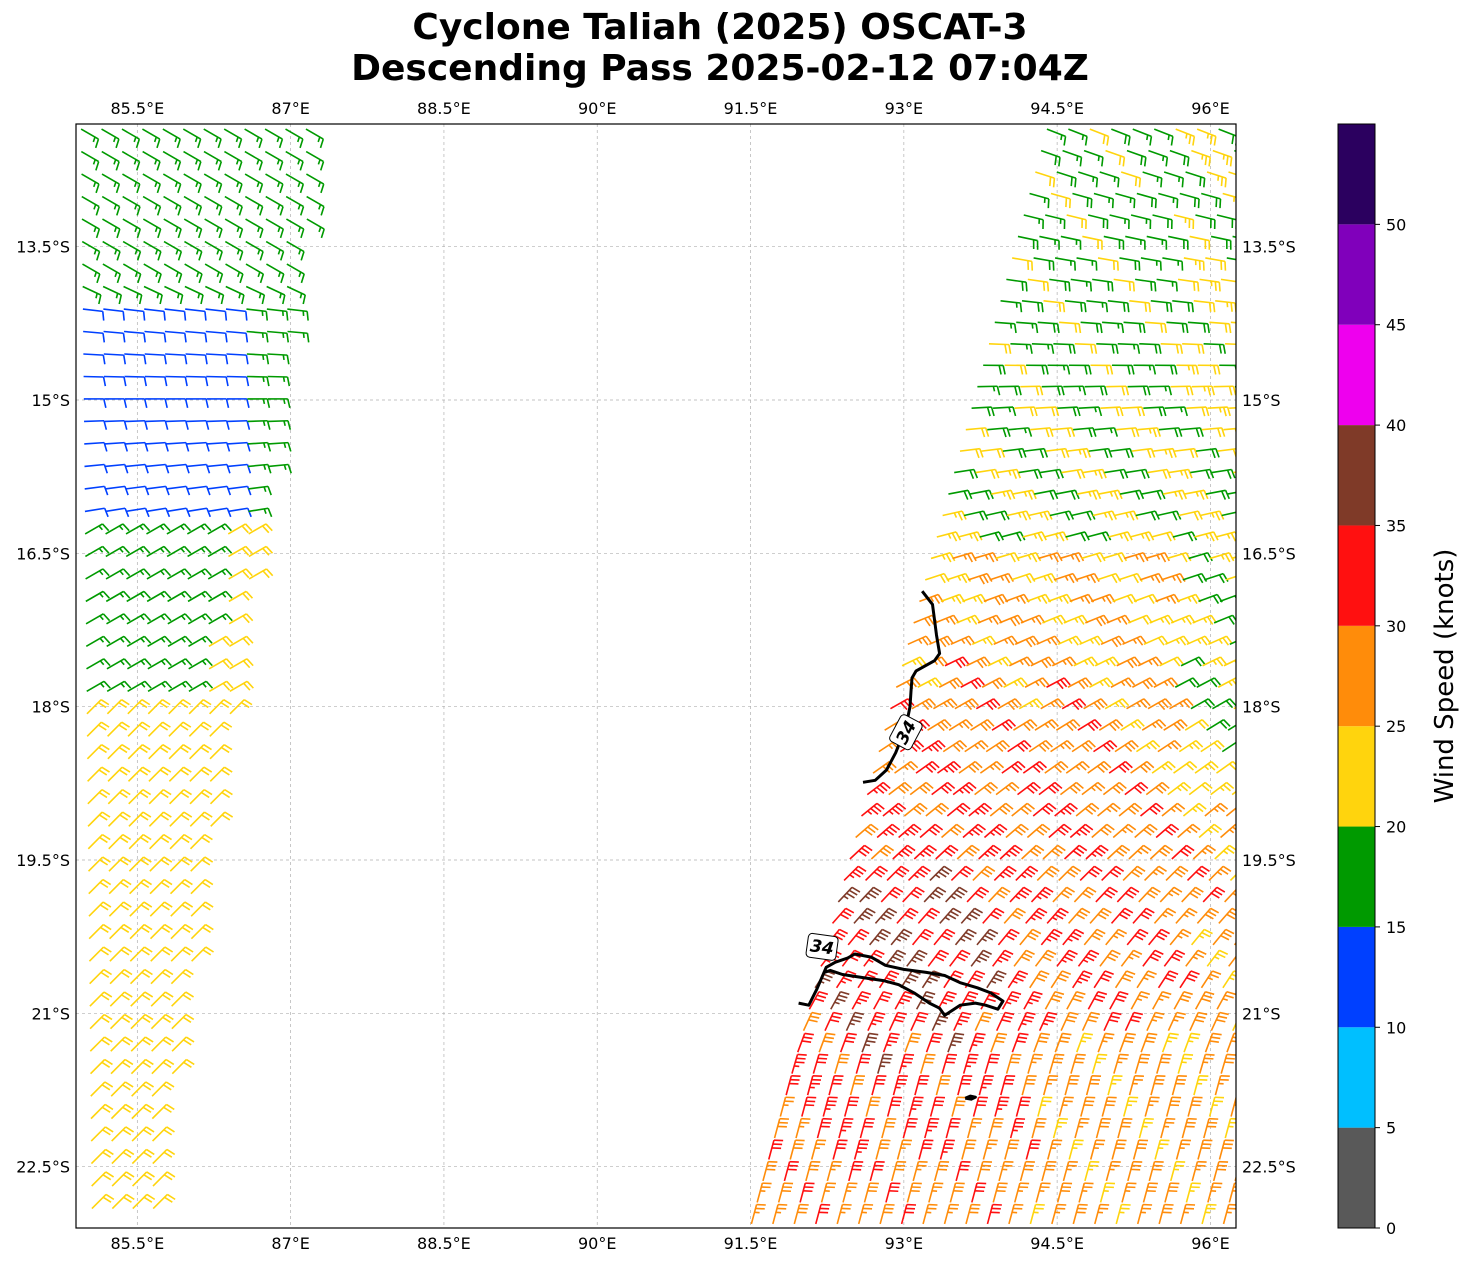  What do you see at coordinates (597, 108) in the screenshot?
I see `x-tick-label-top: 90°E` at bounding box center [597, 108].